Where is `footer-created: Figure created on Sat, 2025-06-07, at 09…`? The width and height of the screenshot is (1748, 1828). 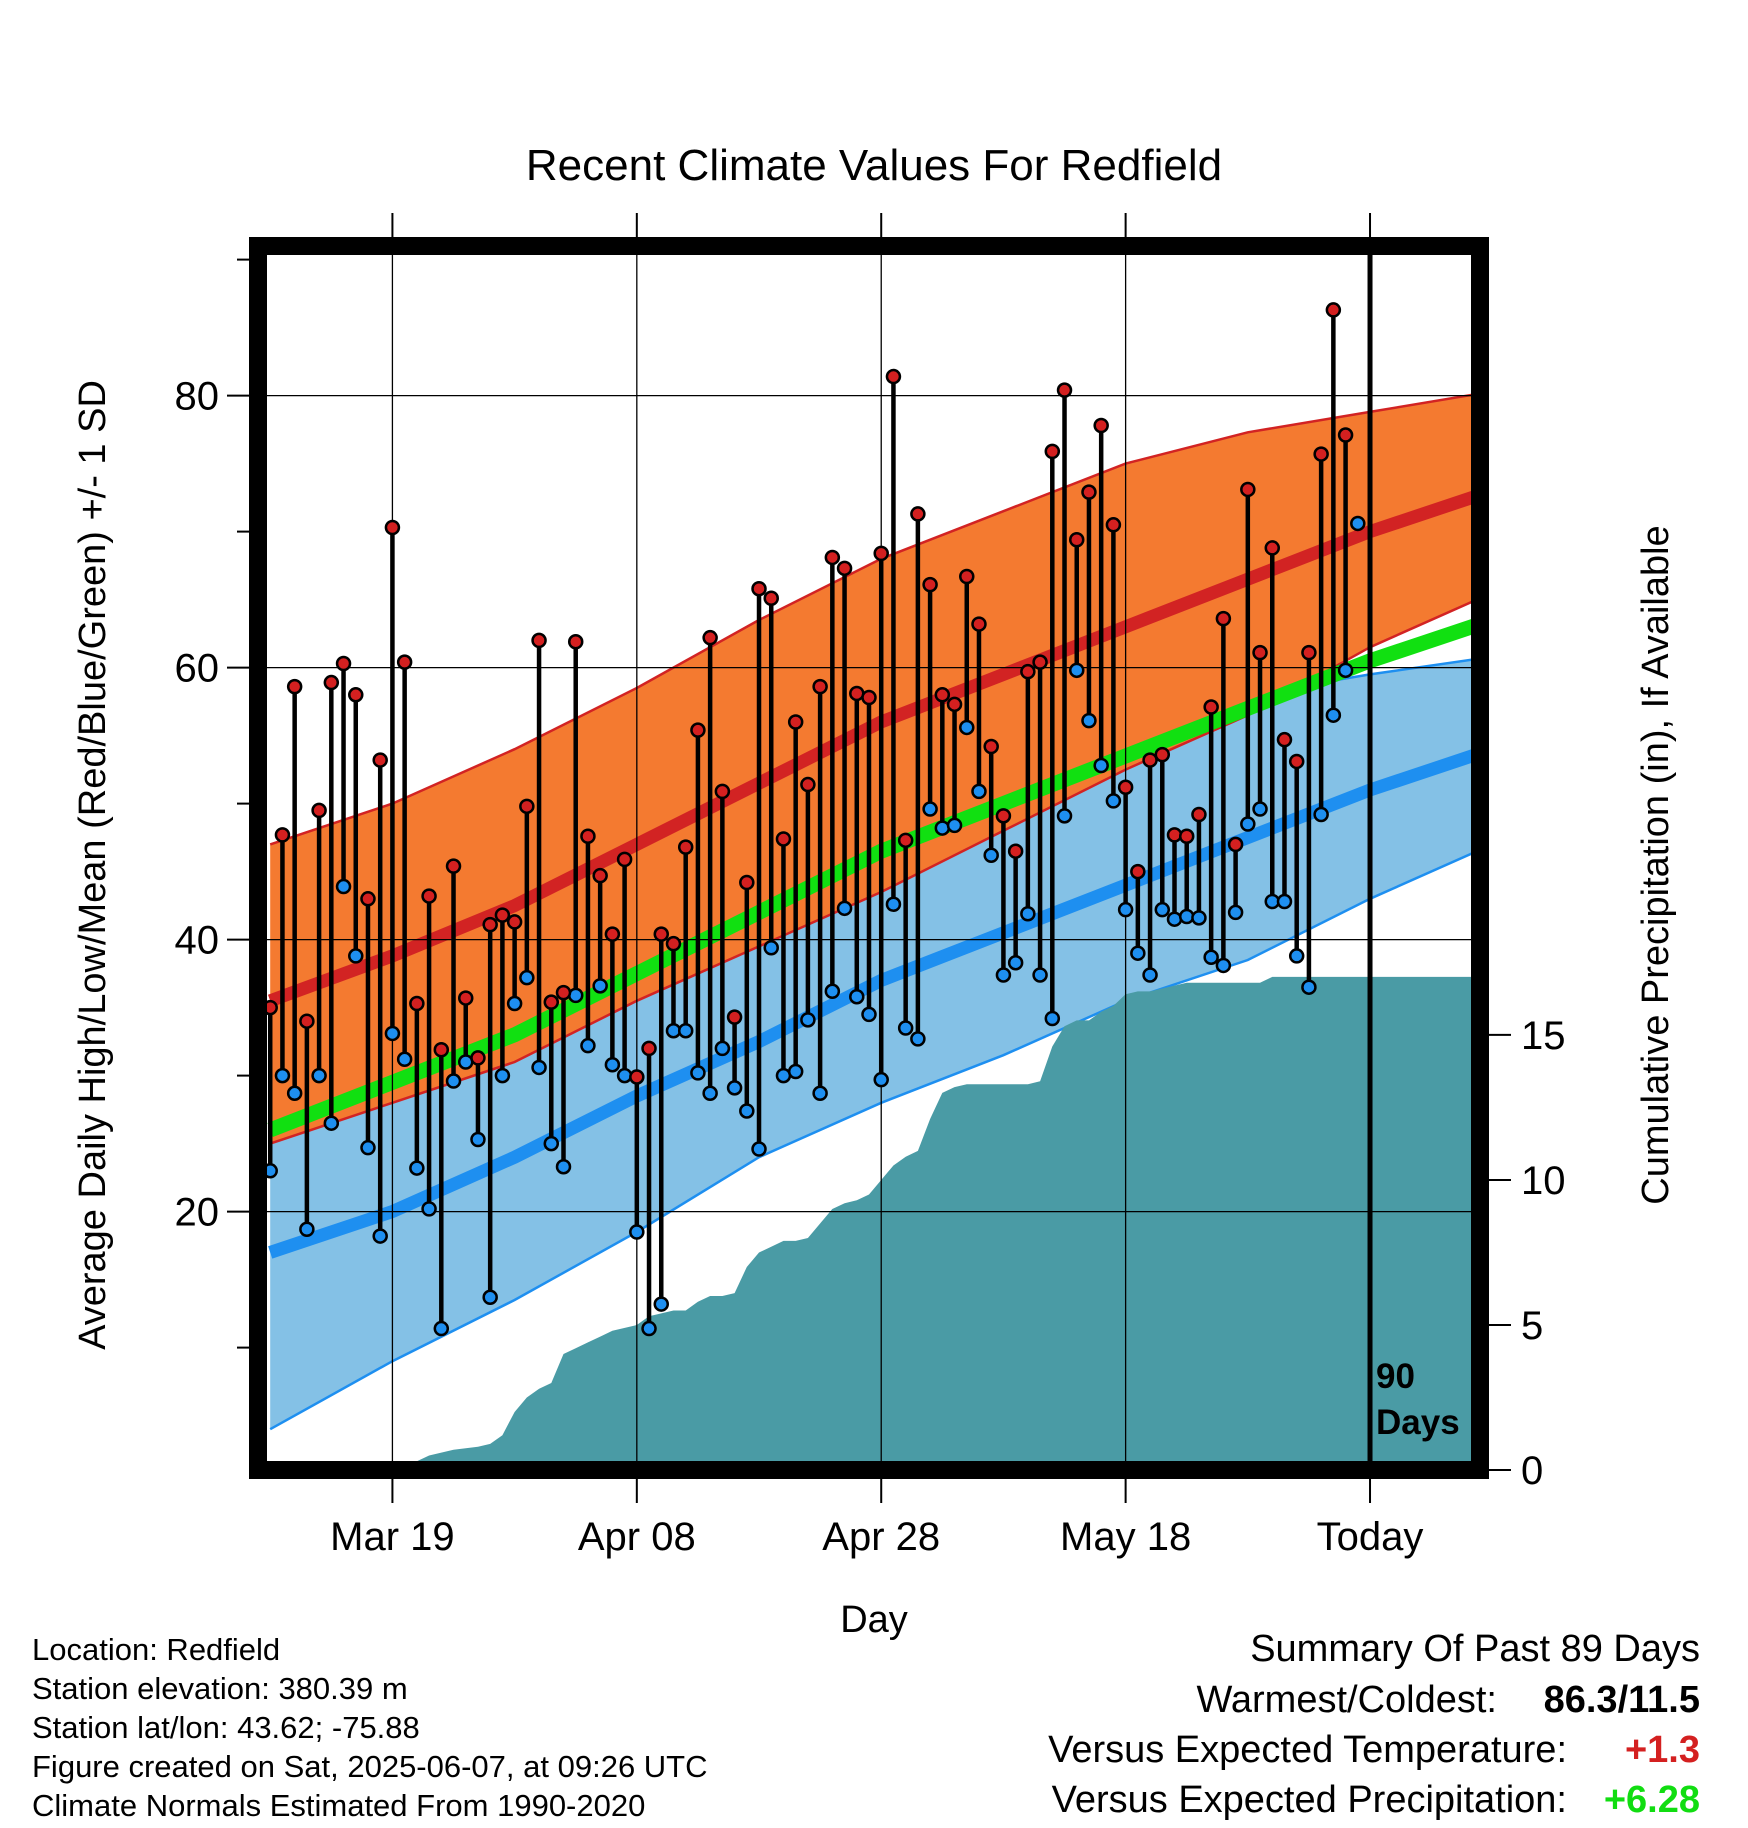
footer-created: Figure created on Sat, 2025-06-07, at 09… is located at coordinates (370, 1766).